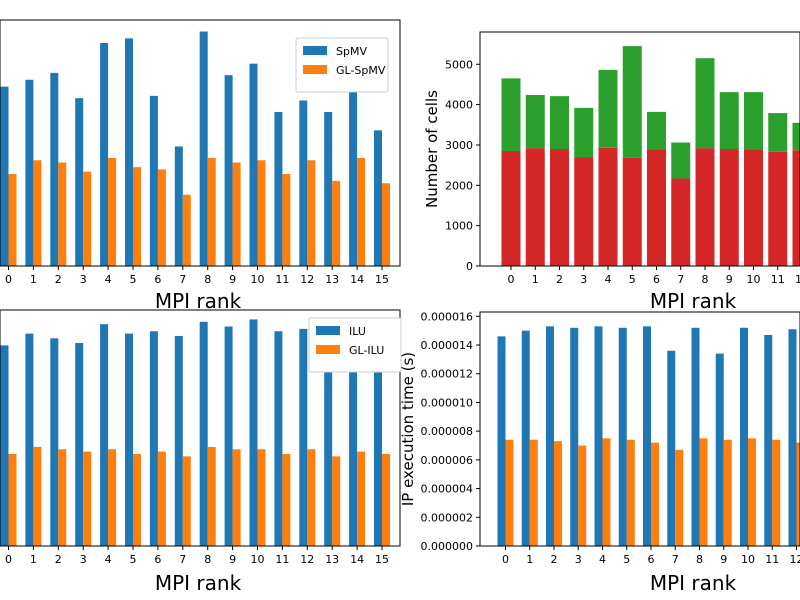 Image resolution: width=800 pixels, height=600 pixels. What do you see at coordinates (447, 345) in the screenshot?
I see `y-tick-label-br-7: 0.000014` at bounding box center [447, 345].